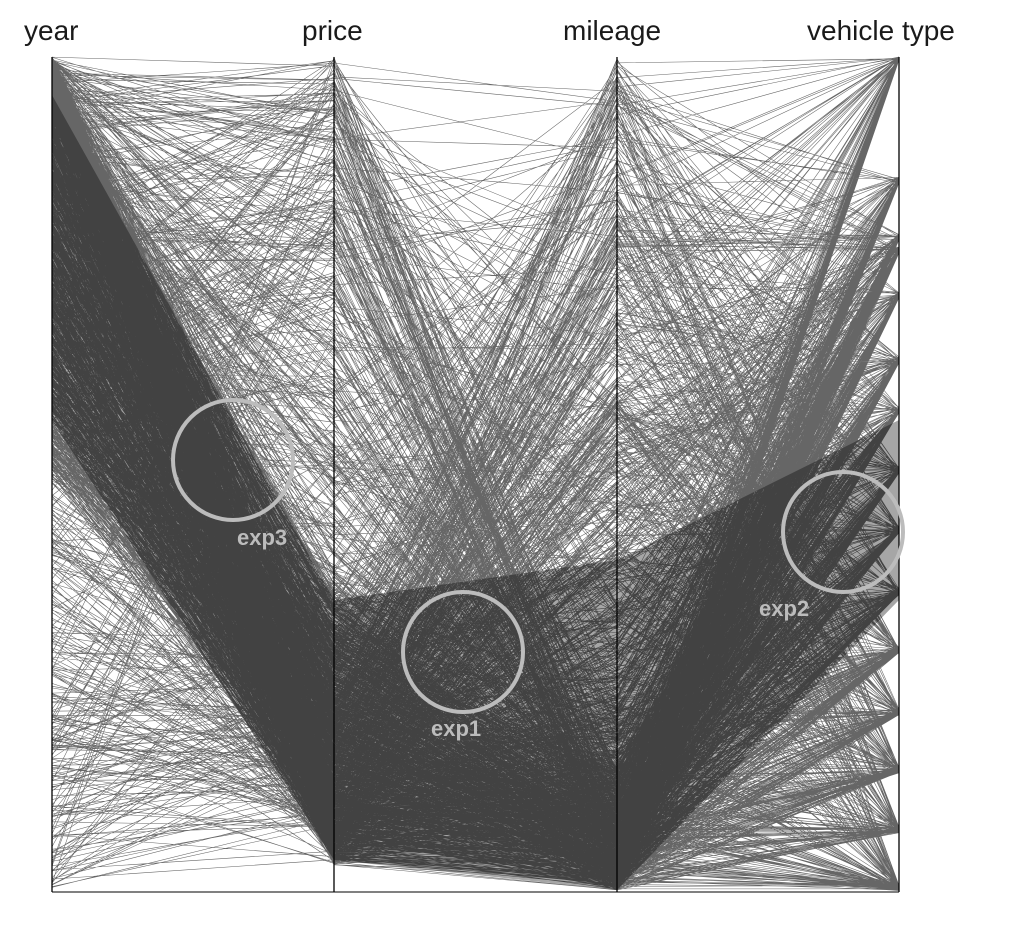 This screenshot has height=944, width=1035. What do you see at coordinates (843, 532) in the screenshot?
I see `exp2-circle` at bounding box center [843, 532].